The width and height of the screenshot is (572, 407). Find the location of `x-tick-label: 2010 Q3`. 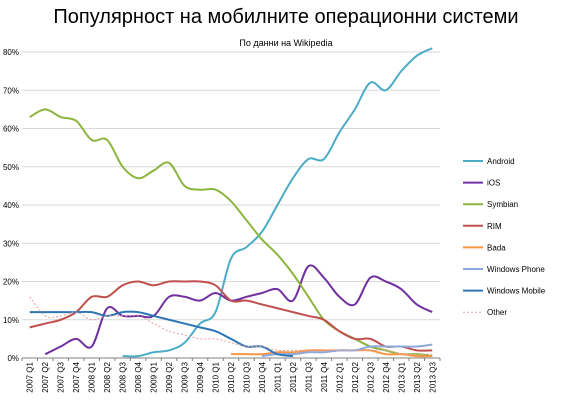

x-tick-label: 2010 Q3 is located at coordinates (246, 376).